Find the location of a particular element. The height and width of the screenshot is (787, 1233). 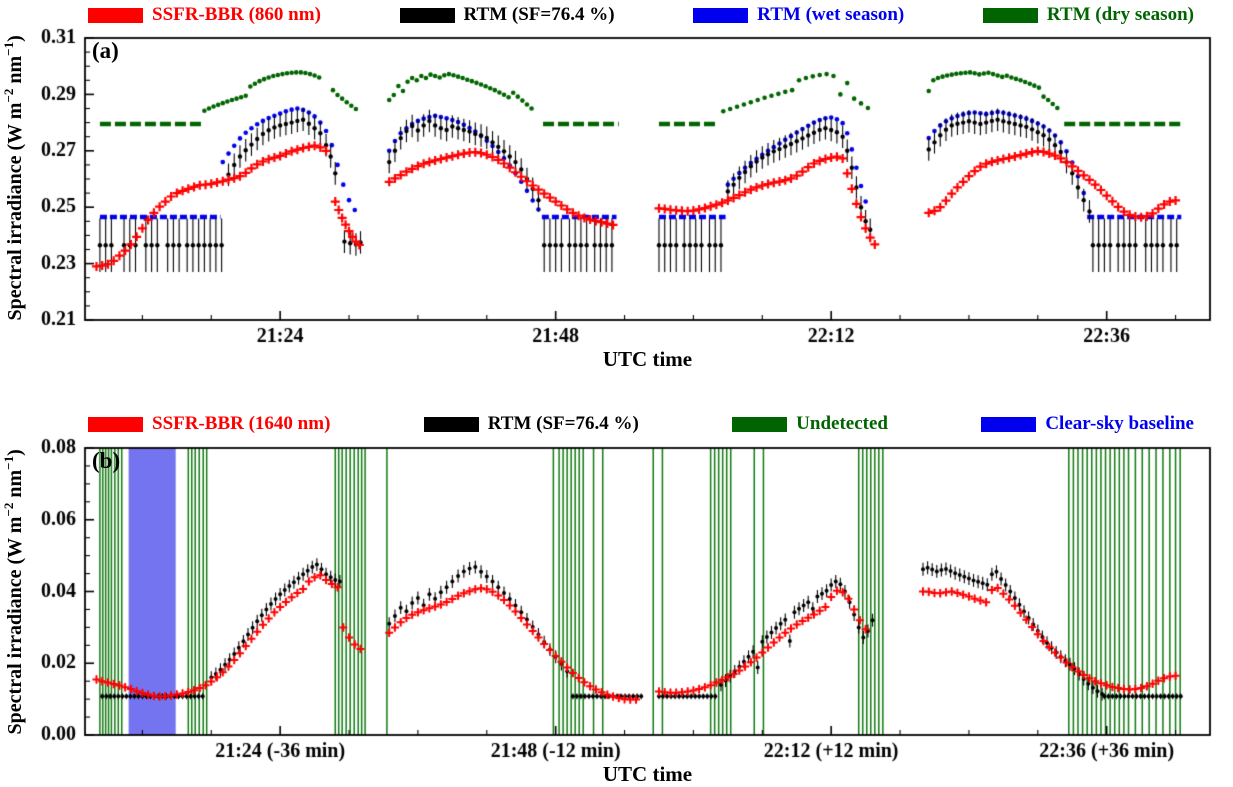

legend-item-rtm-wet: RTM (wet season) is located at coordinates (798, 15).